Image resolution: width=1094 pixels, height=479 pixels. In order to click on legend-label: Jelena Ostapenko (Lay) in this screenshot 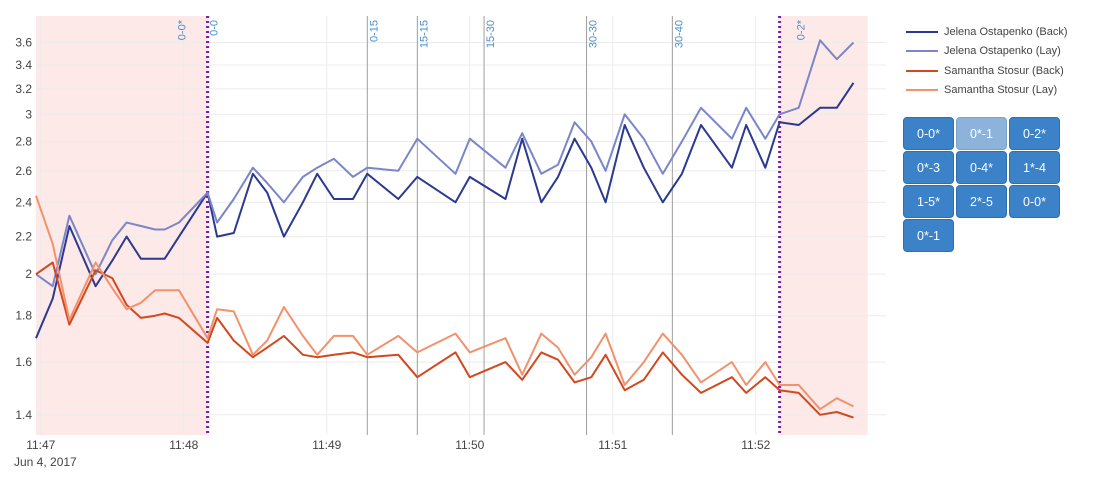, I will do `click(1002, 51)`.